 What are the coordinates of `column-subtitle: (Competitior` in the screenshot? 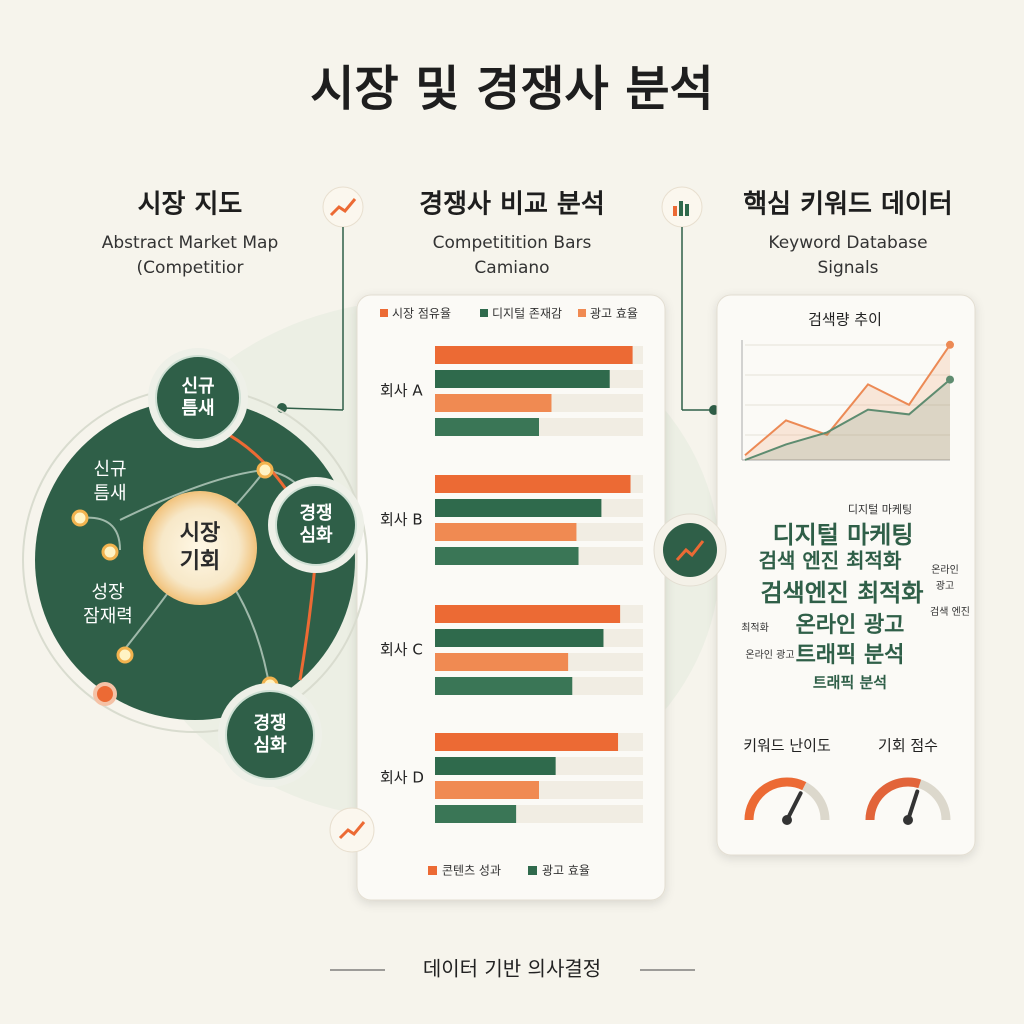 It's located at (190, 268).